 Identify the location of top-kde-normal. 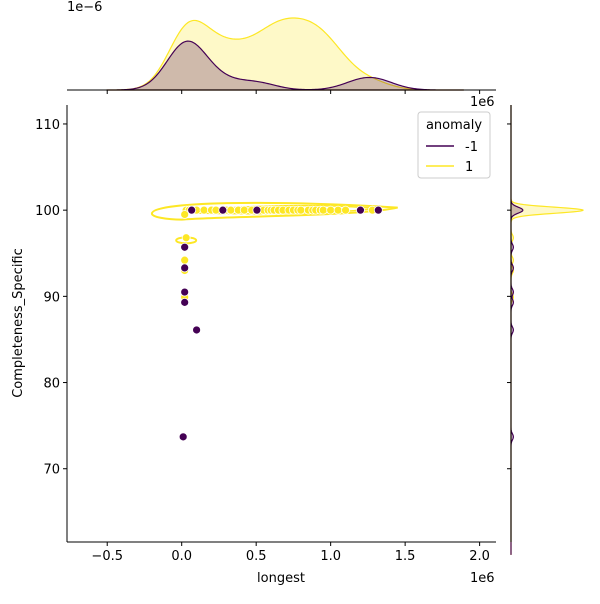
(285, 54).